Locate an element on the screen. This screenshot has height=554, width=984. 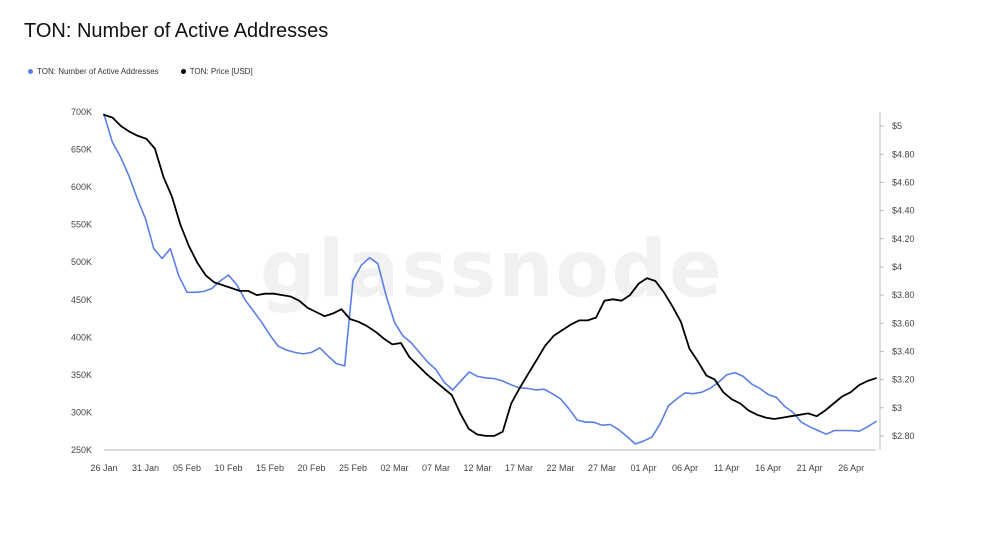
right-y-tick-label: $4.80 is located at coordinates (903, 154).